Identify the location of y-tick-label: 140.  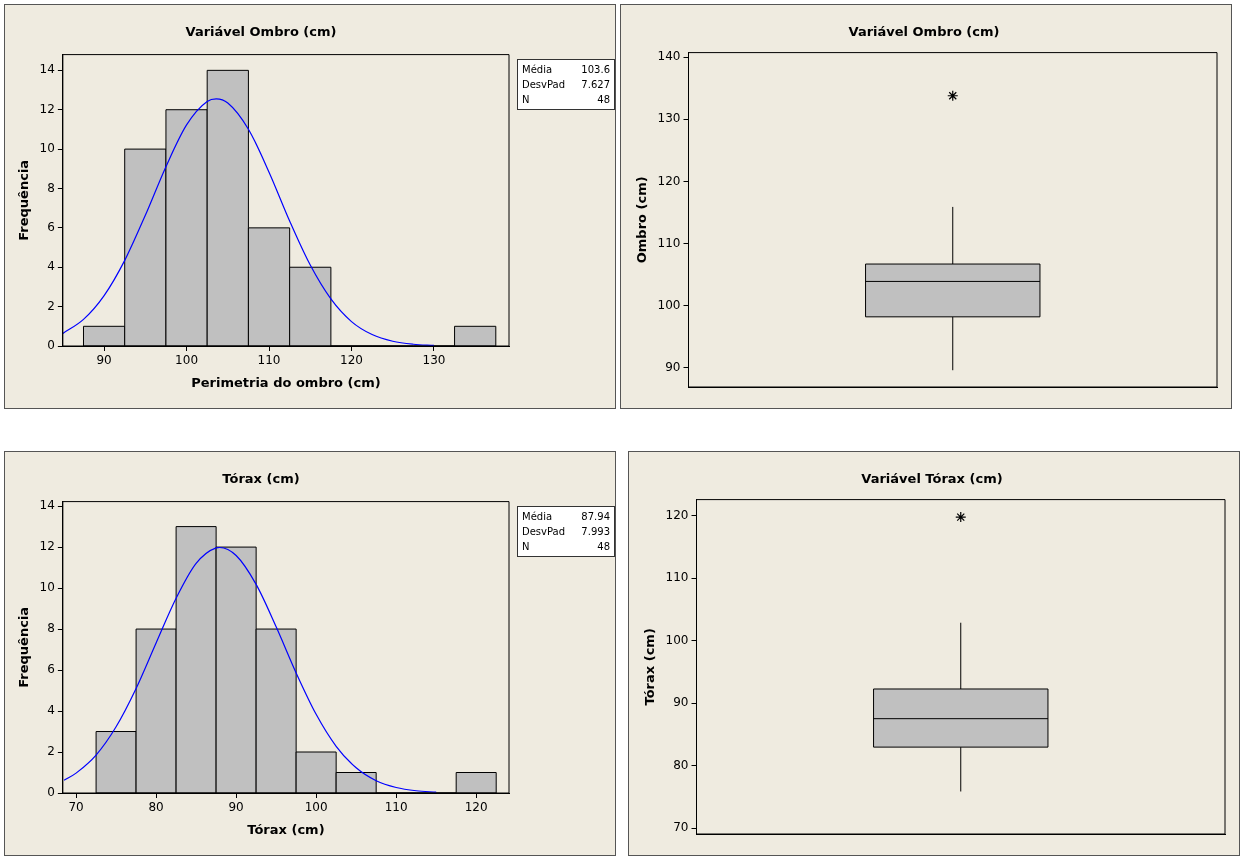
(669, 56).